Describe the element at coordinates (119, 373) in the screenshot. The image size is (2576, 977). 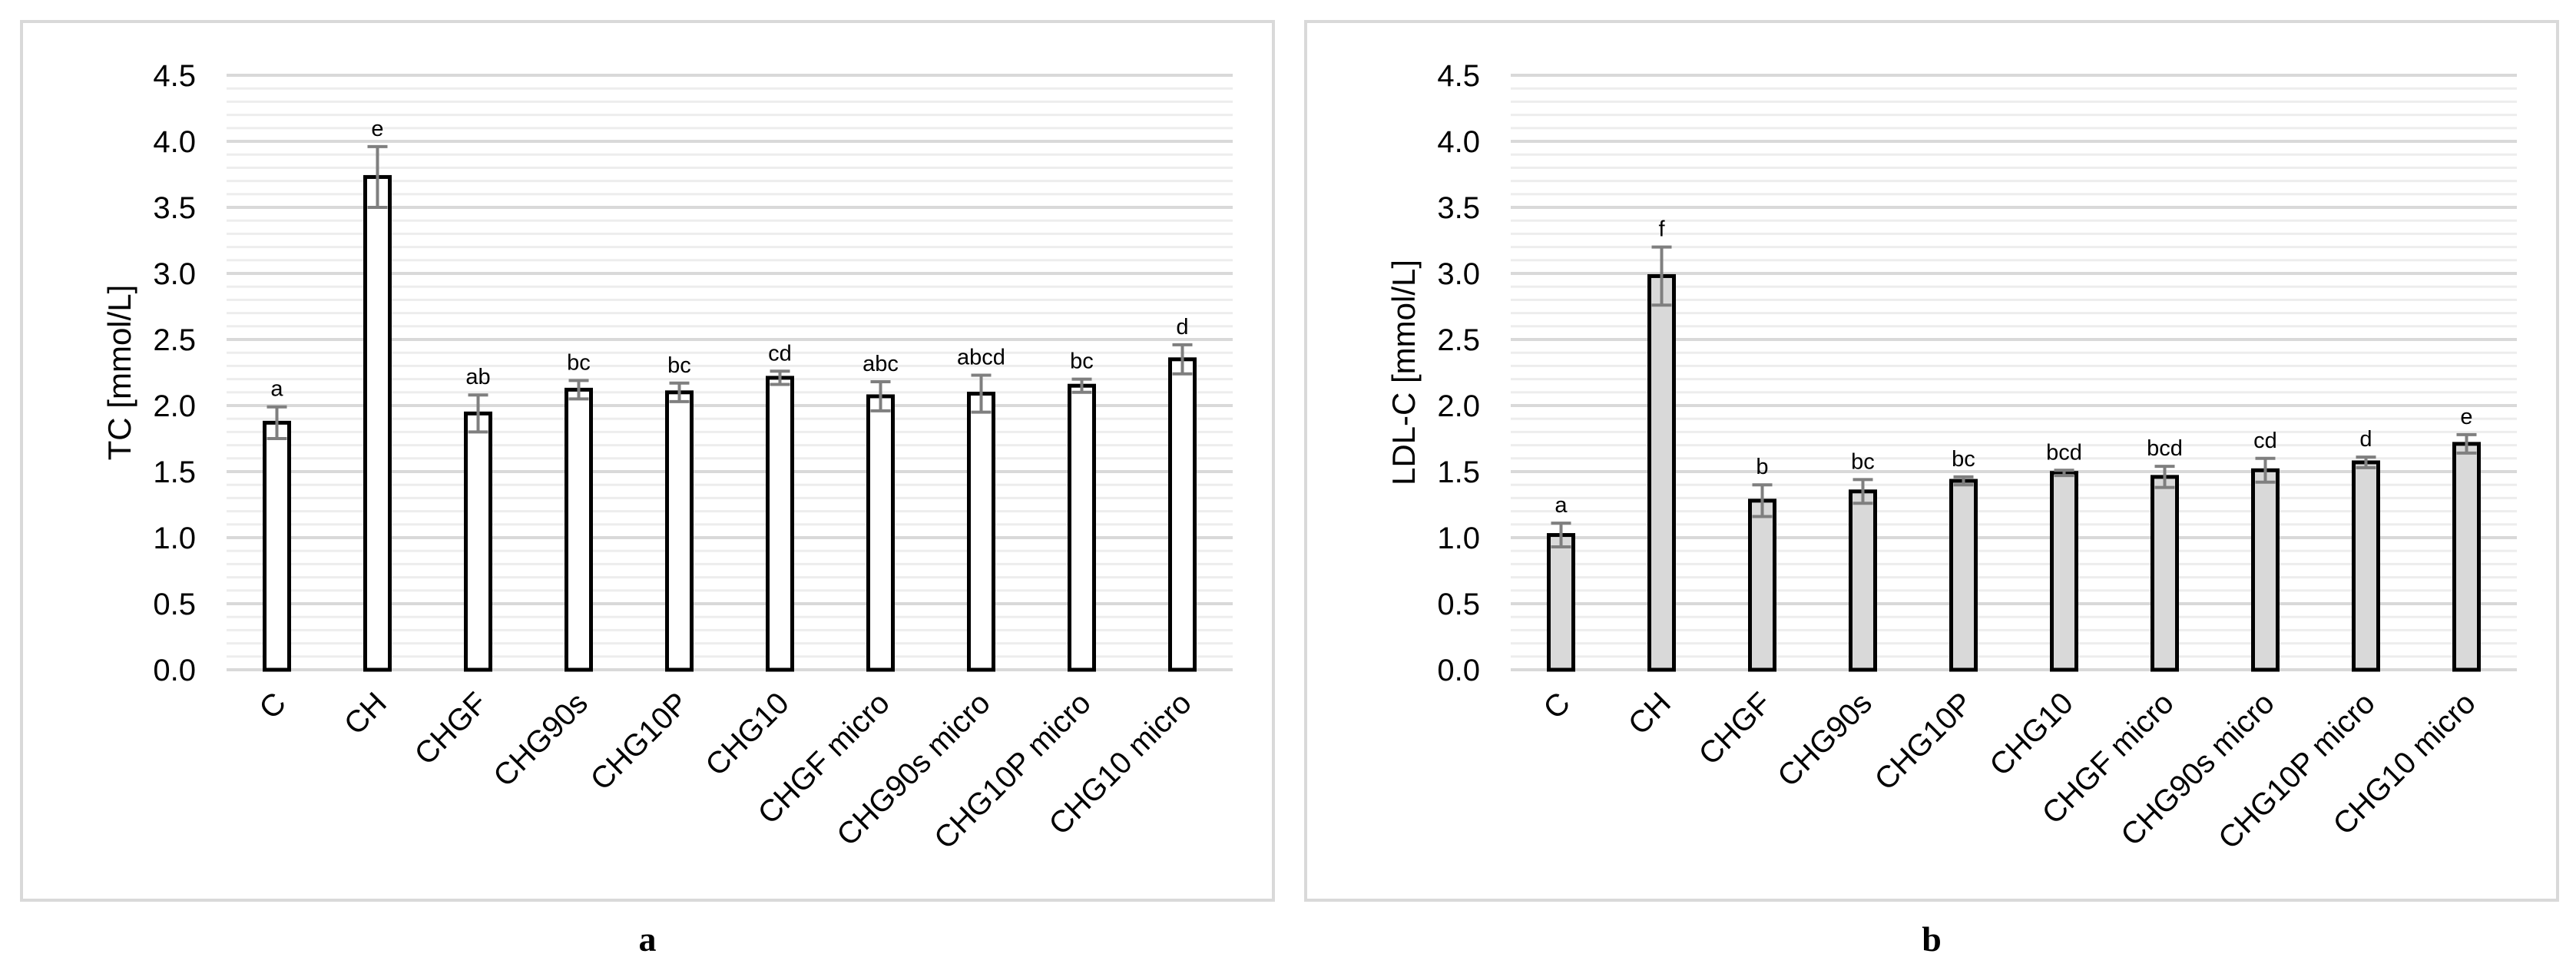
I see `y-axis-label: TC [mmol/L]` at that location.